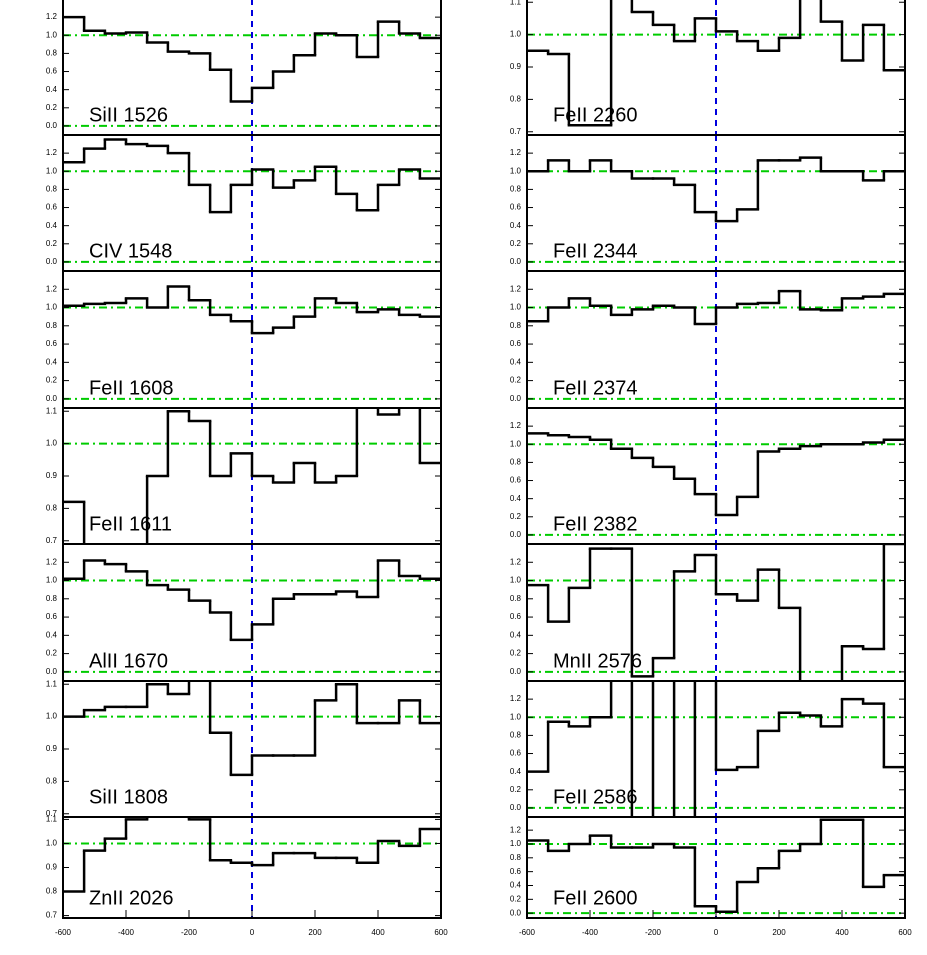 The width and height of the screenshot is (927, 955). What do you see at coordinates (595, 115) in the screenshot?
I see `panel-label: FeII 2260` at bounding box center [595, 115].